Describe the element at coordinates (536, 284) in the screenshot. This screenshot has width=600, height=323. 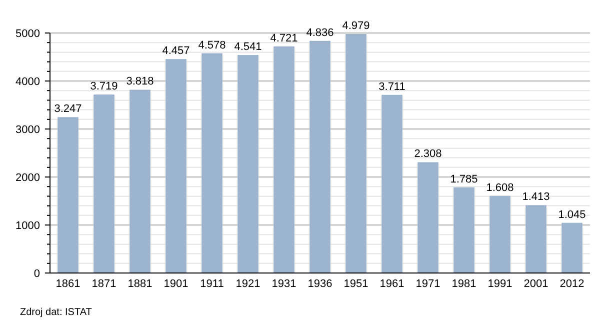
I see `x-tick-label: 2001` at that location.